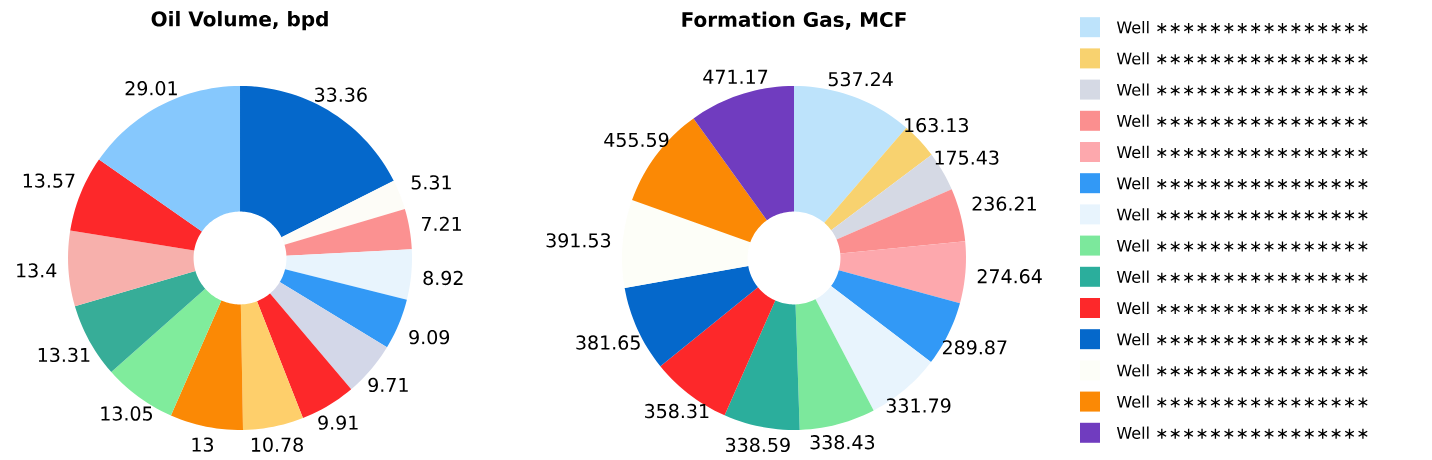 The width and height of the screenshot is (1432, 460). I want to click on data-label: 163.13, so click(936, 125).